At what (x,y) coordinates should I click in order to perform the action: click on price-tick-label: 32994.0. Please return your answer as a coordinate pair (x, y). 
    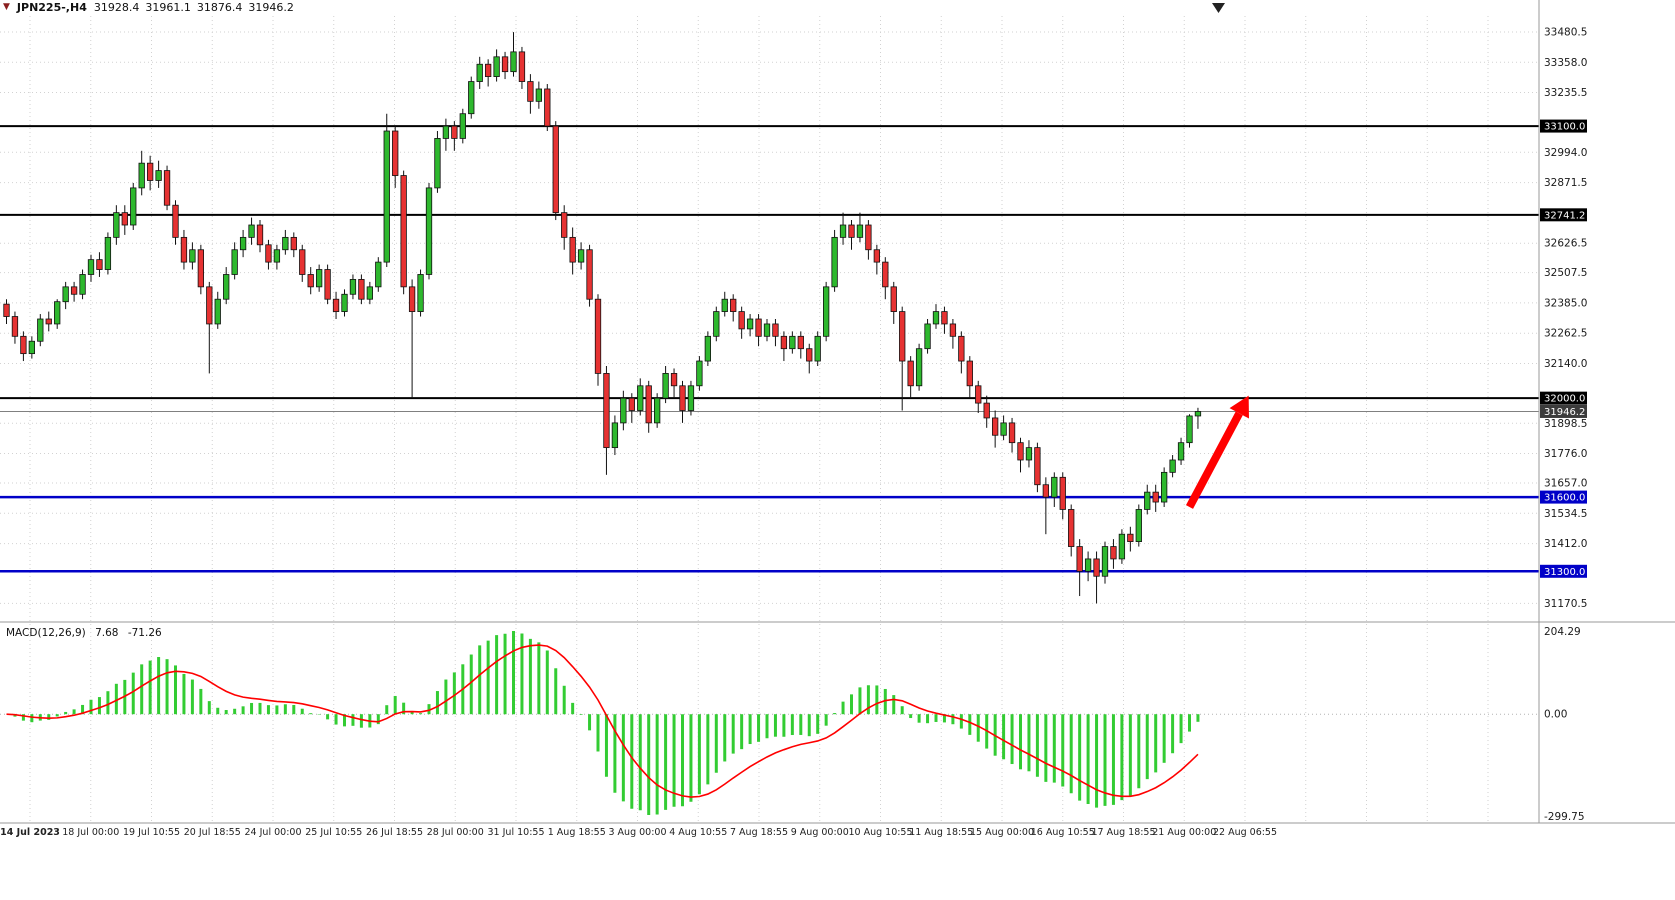
    Looking at the image, I should click on (1565, 153).